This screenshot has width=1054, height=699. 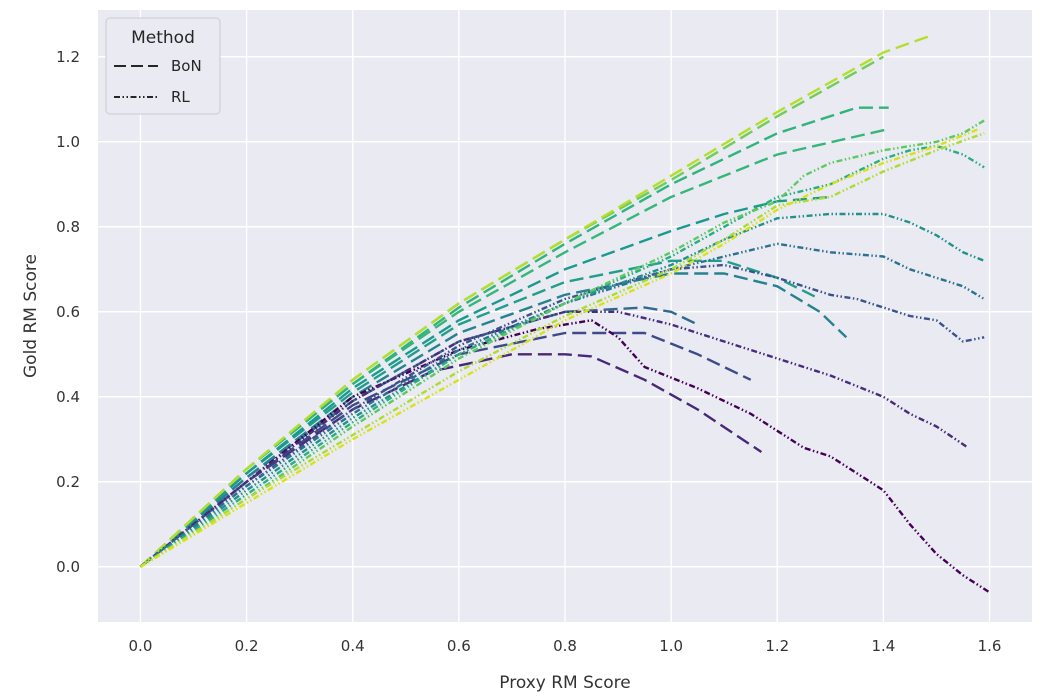 I want to click on y-tick-label: 0.4, so click(x=68, y=397).